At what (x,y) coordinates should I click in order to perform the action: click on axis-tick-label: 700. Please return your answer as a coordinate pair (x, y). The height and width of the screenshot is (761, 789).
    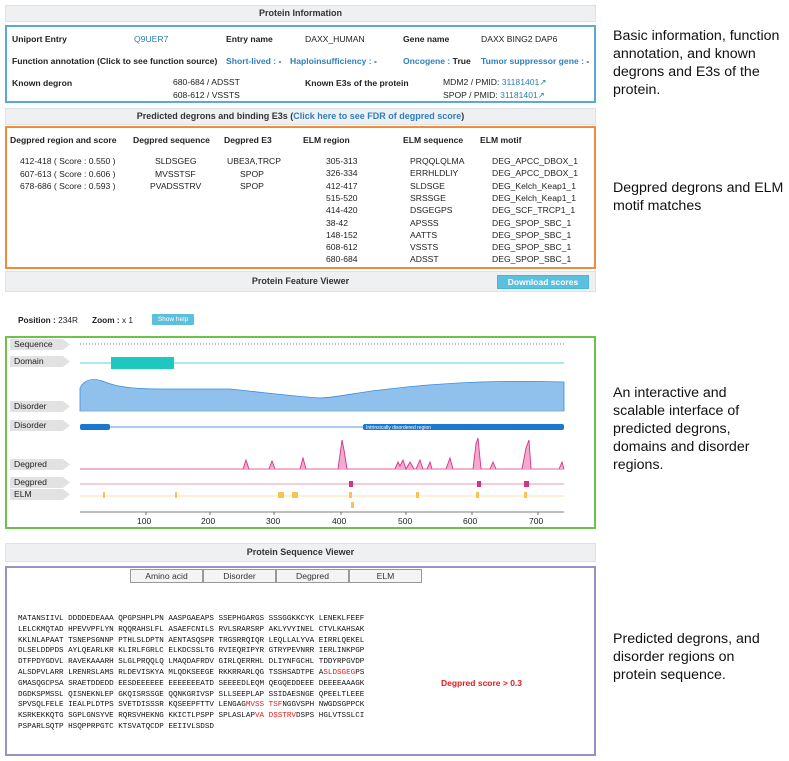
    Looking at the image, I should click on (536, 521).